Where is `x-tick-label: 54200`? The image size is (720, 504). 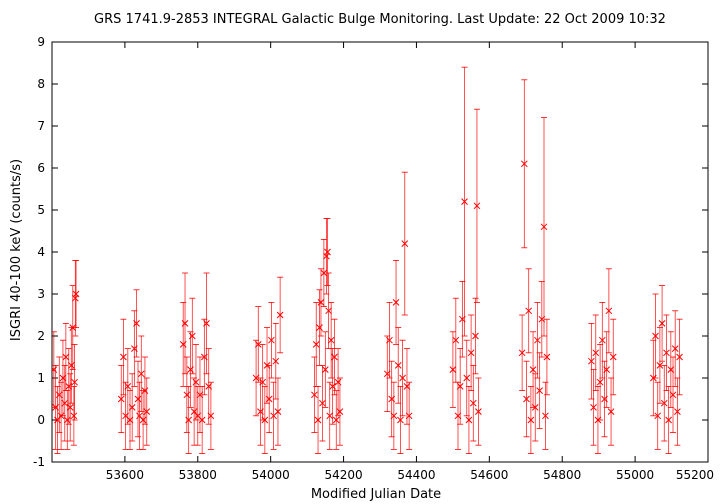
x-tick-label: 54200 is located at coordinates (343, 475).